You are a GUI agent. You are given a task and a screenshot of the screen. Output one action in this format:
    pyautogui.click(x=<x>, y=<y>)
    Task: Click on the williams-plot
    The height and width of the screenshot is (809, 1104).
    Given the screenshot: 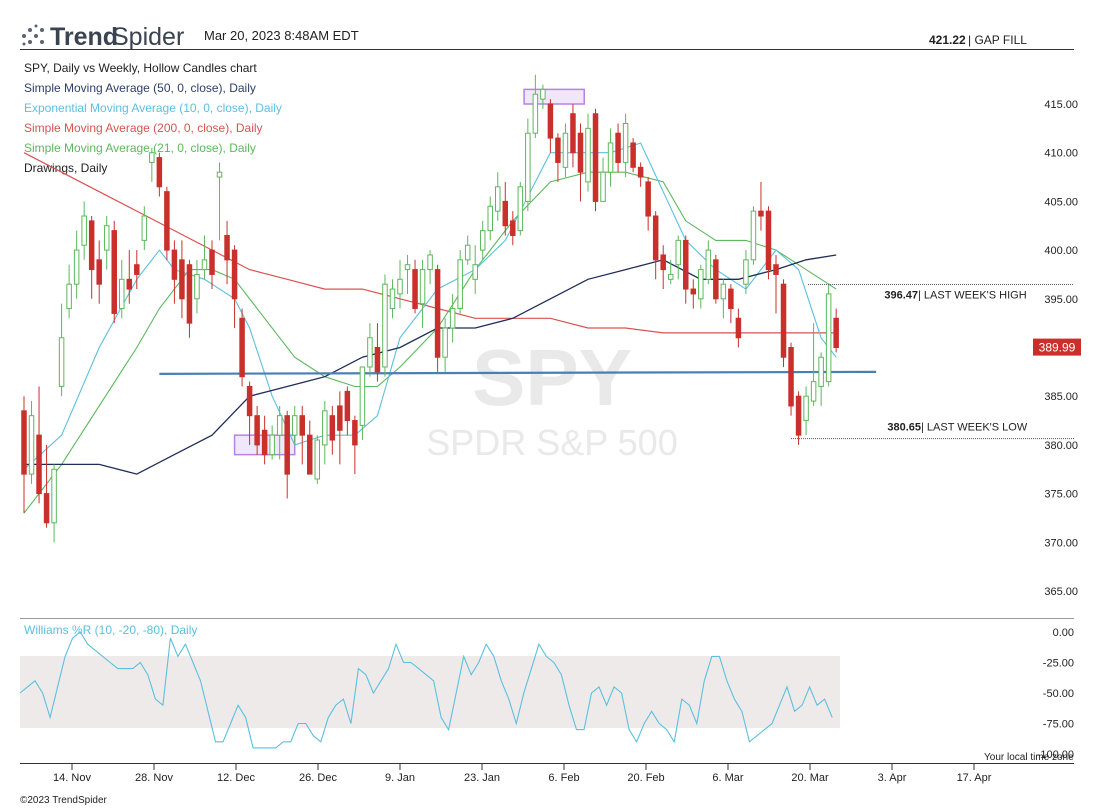 What is the action you would take?
    pyautogui.click(x=426, y=690)
    